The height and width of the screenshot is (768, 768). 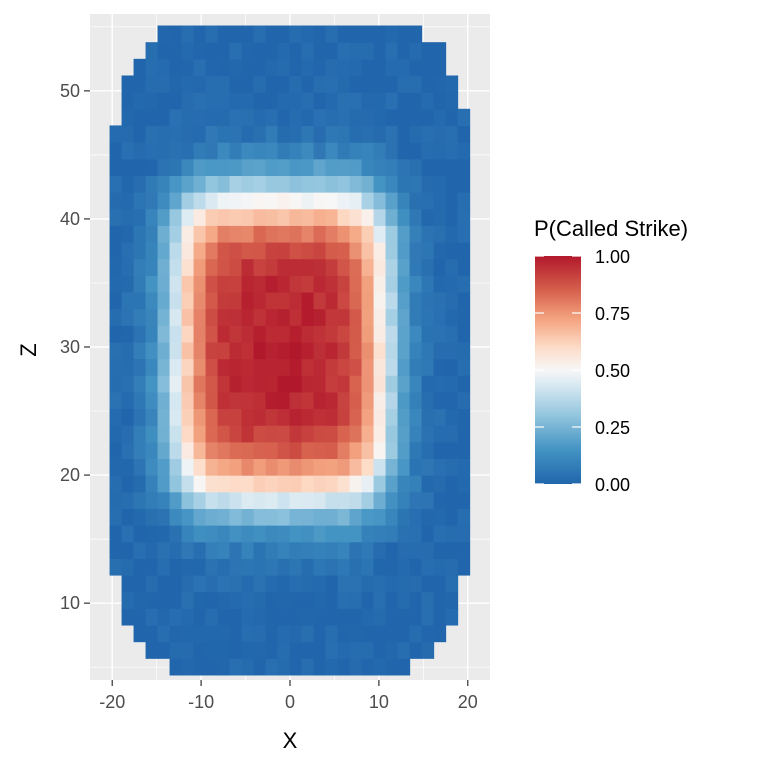 I want to click on legend-tick-label: 1.00, so click(x=612, y=257).